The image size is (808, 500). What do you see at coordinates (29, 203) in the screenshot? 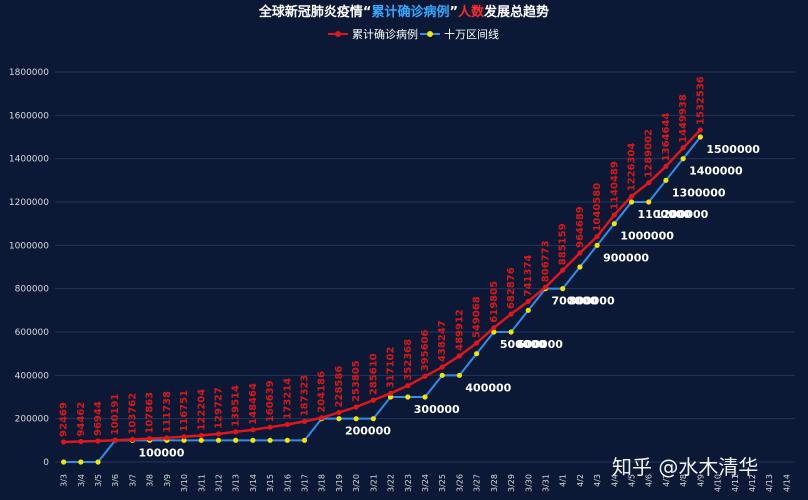
I see `y-tick-label: 1200000` at bounding box center [29, 203].